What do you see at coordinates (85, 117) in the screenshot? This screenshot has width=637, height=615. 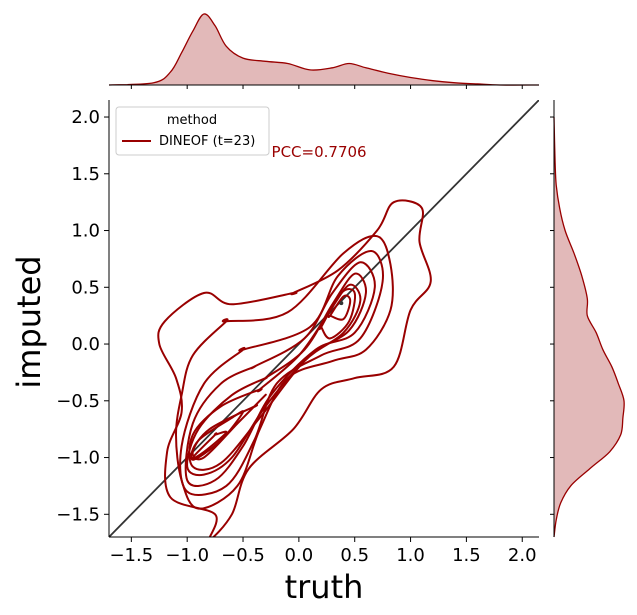 I see `y-tick-label: 2.0` at bounding box center [85, 117].